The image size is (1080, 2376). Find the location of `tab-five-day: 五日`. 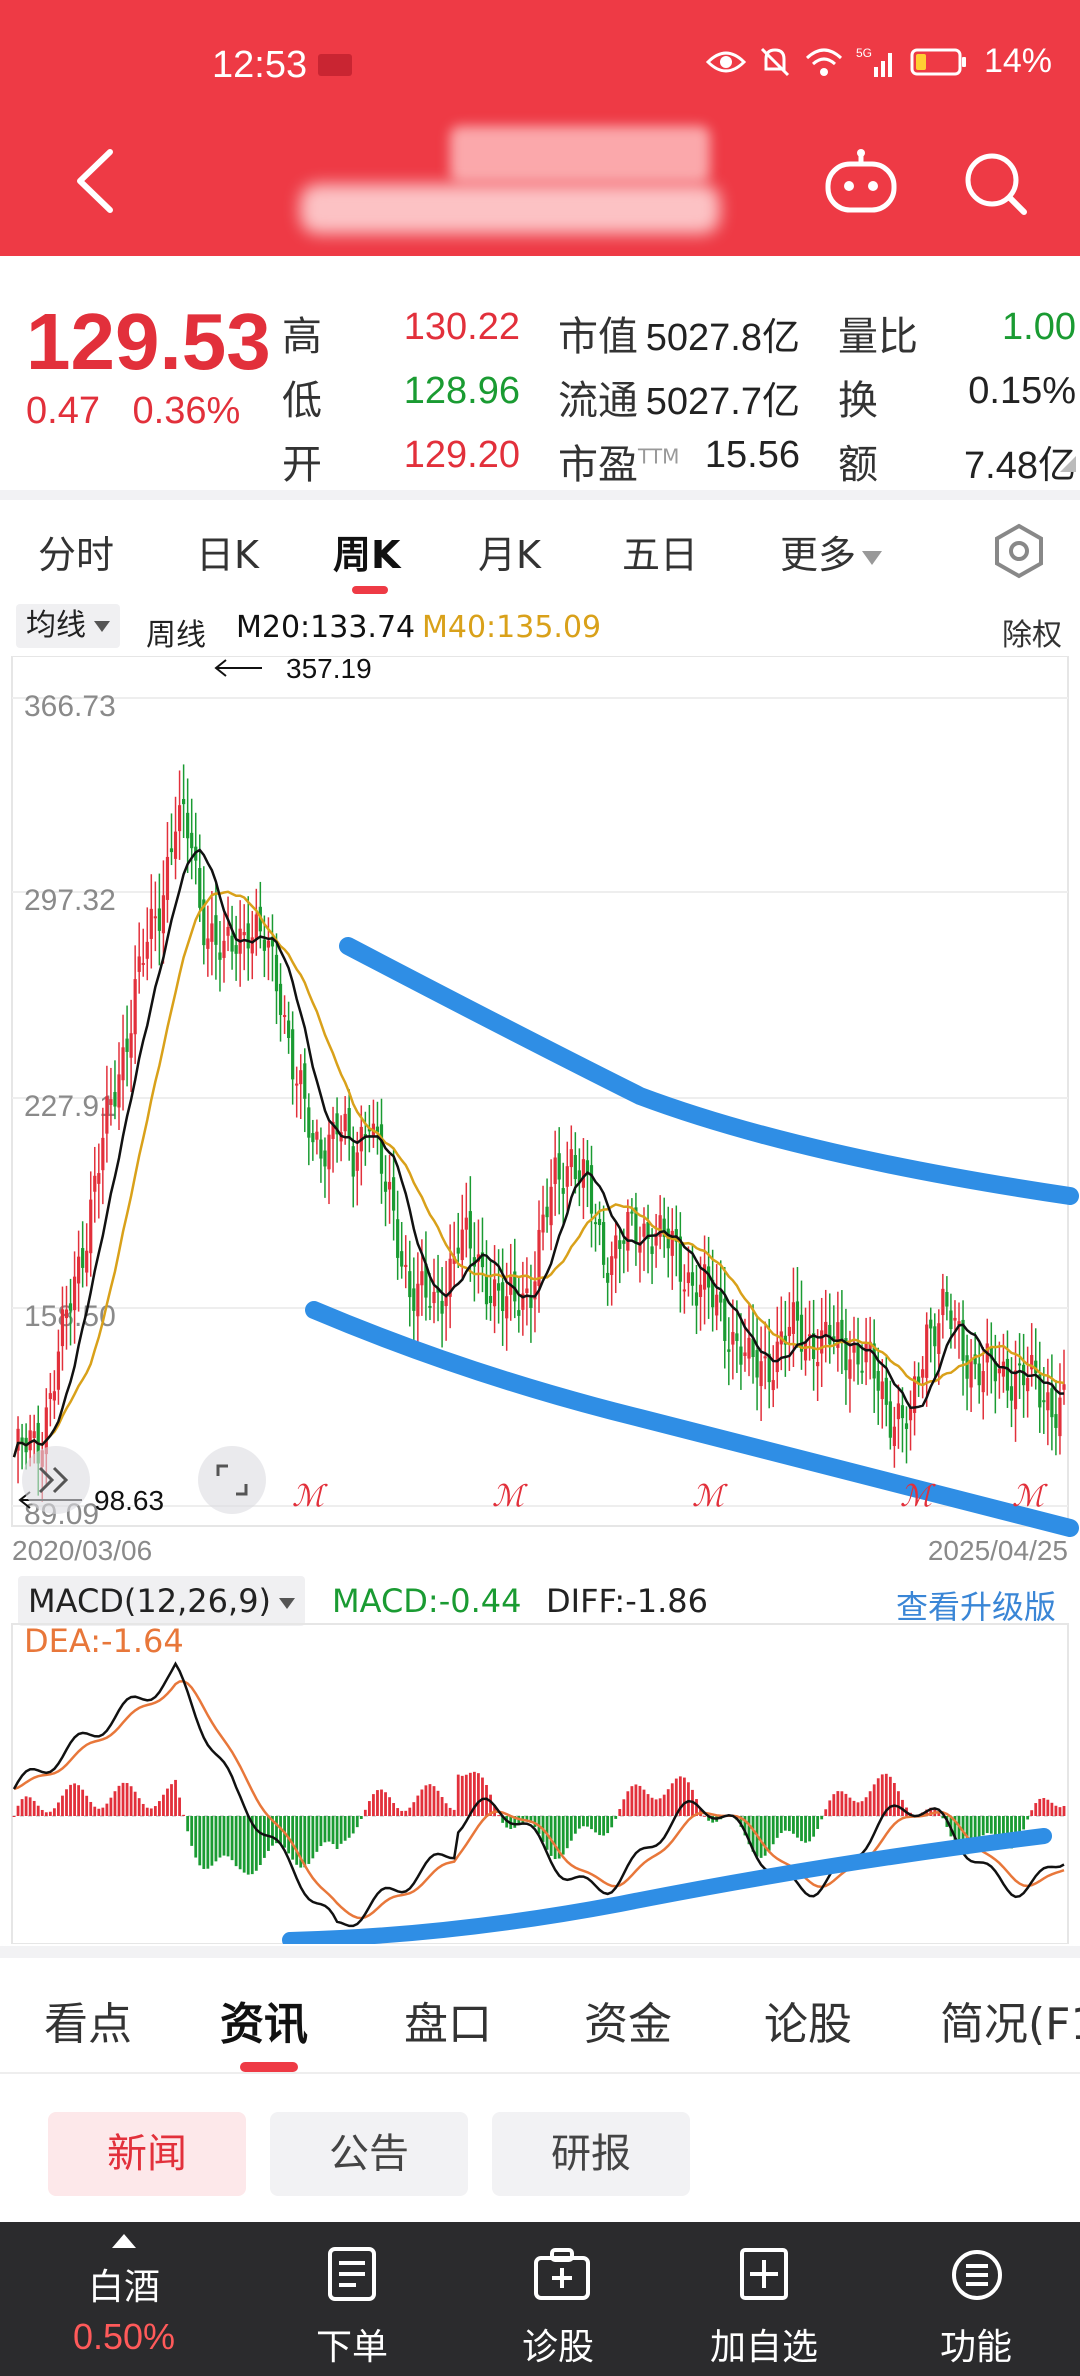

tab-five-day: 五日 is located at coordinates (660, 555).